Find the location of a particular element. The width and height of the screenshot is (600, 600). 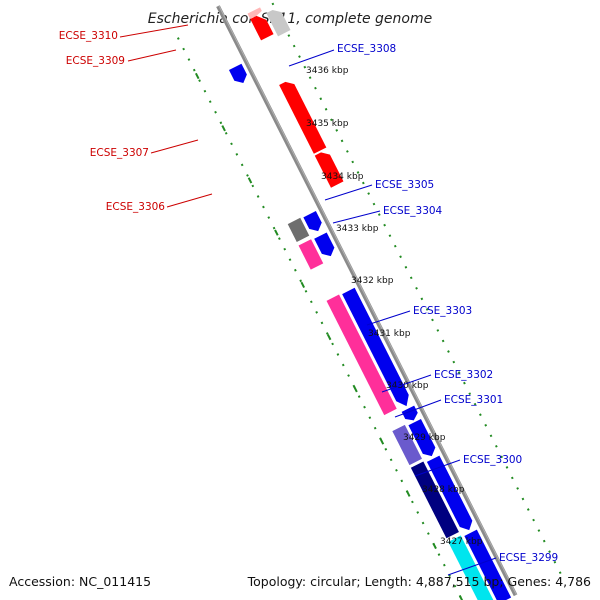

gene-label-ecse-3302: ECSE_3302 is located at coordinates (463, 375).